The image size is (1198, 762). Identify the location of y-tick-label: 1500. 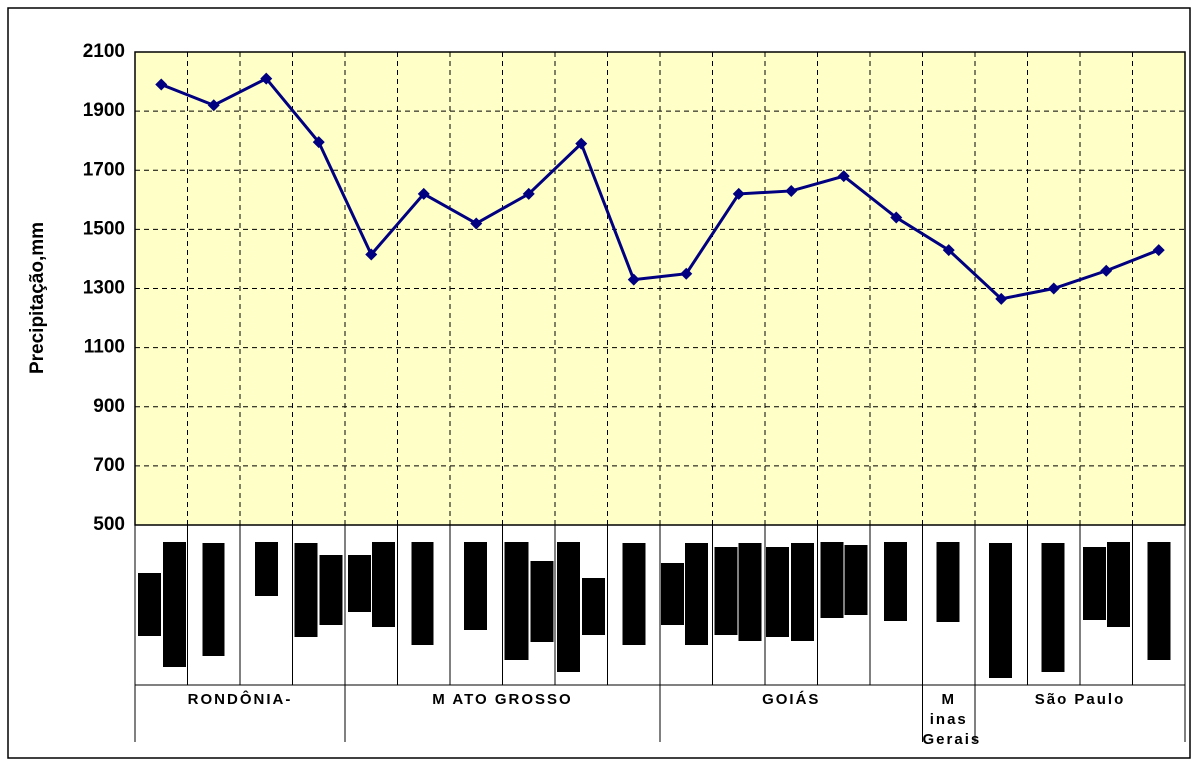
(104, 228).